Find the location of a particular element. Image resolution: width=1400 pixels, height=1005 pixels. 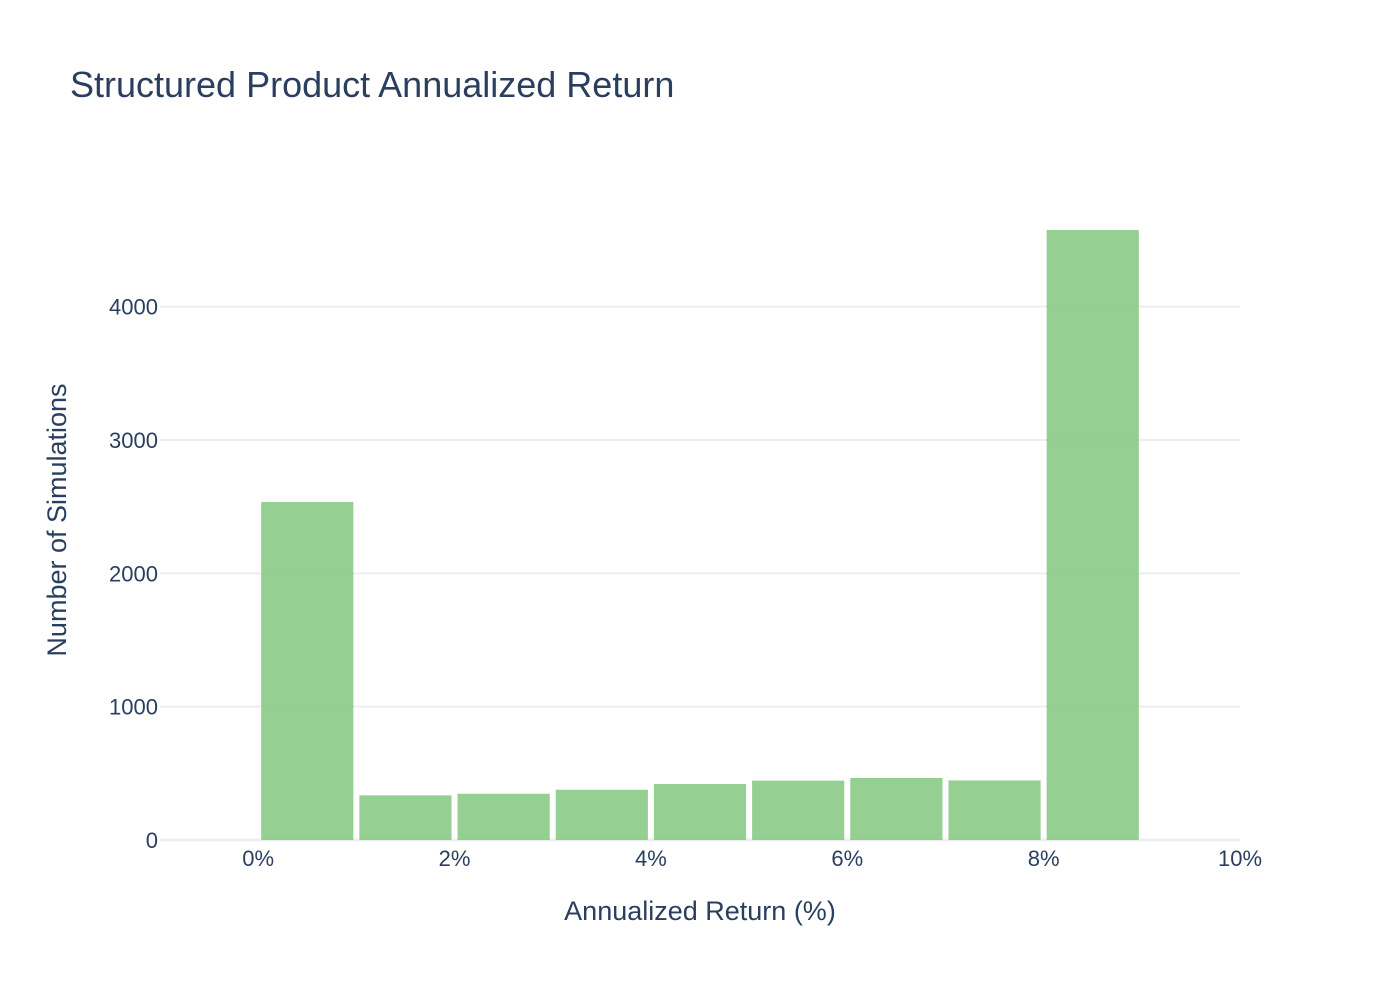

y-axis-title: Number of Simulations is located at coordinates (57, 519).